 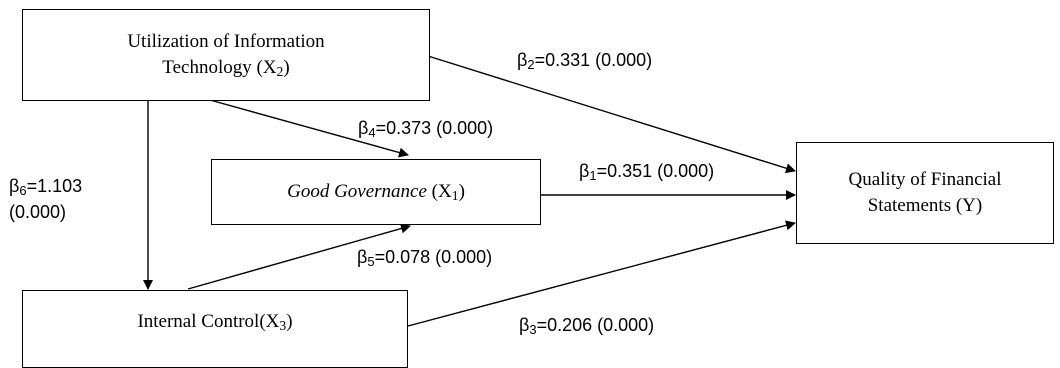 I want to click on arrow-x2-to-y, so click(x=611, y=114).